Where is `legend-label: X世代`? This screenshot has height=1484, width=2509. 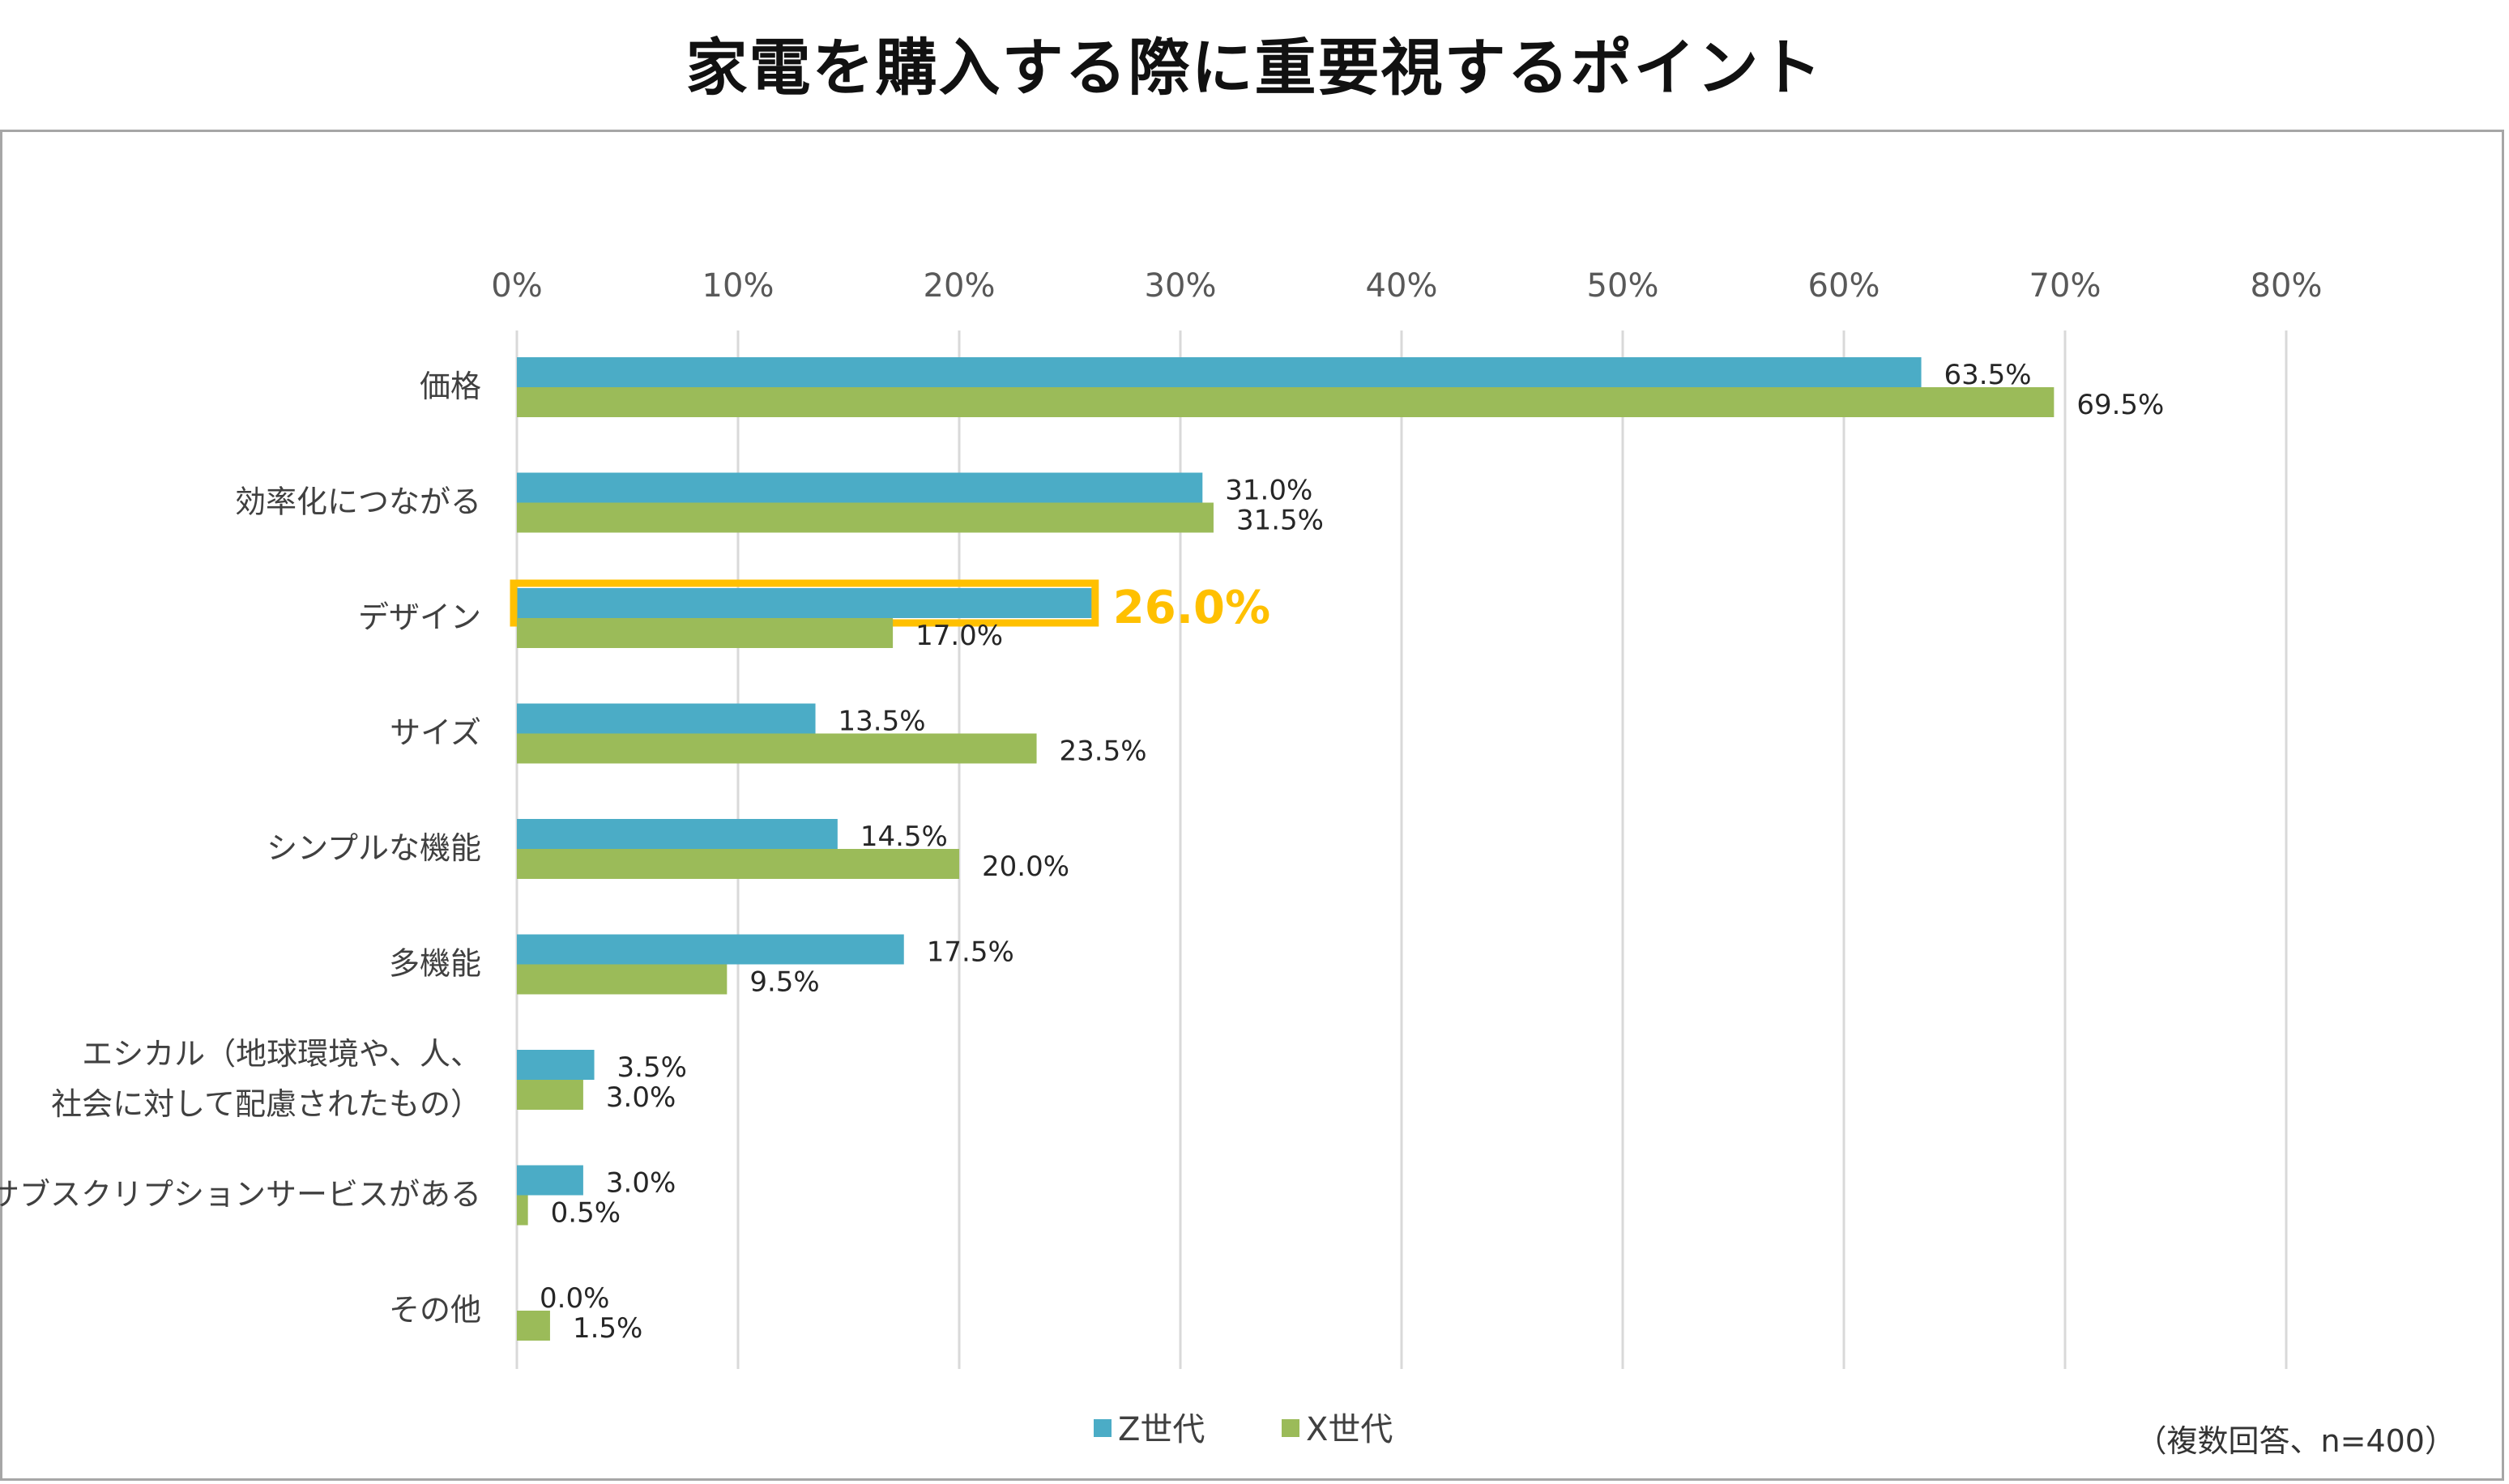 legend-label: X世代 is located at coordinates (1350, 1429).